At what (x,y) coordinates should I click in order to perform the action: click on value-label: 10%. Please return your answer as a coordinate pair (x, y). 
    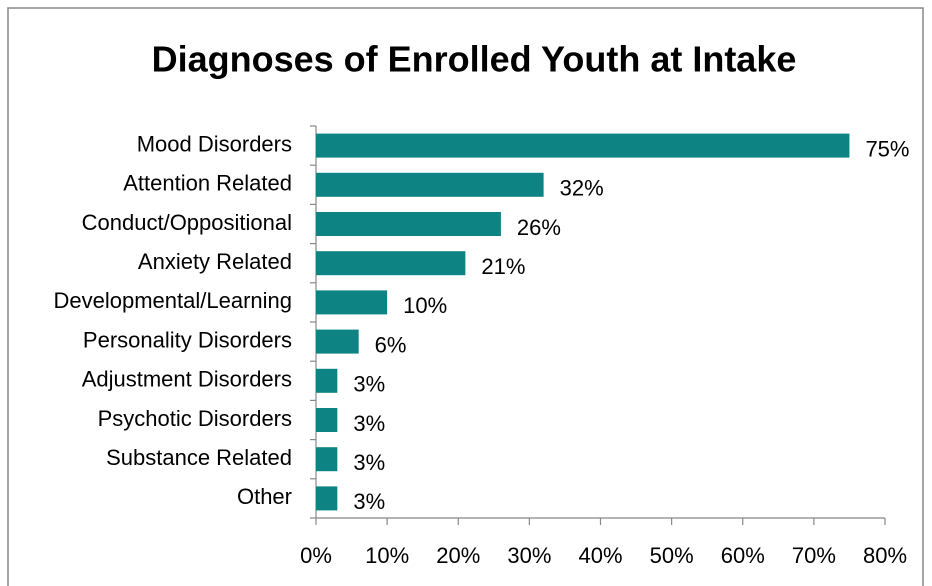
    Looking at the image, I should click on (425, 305).